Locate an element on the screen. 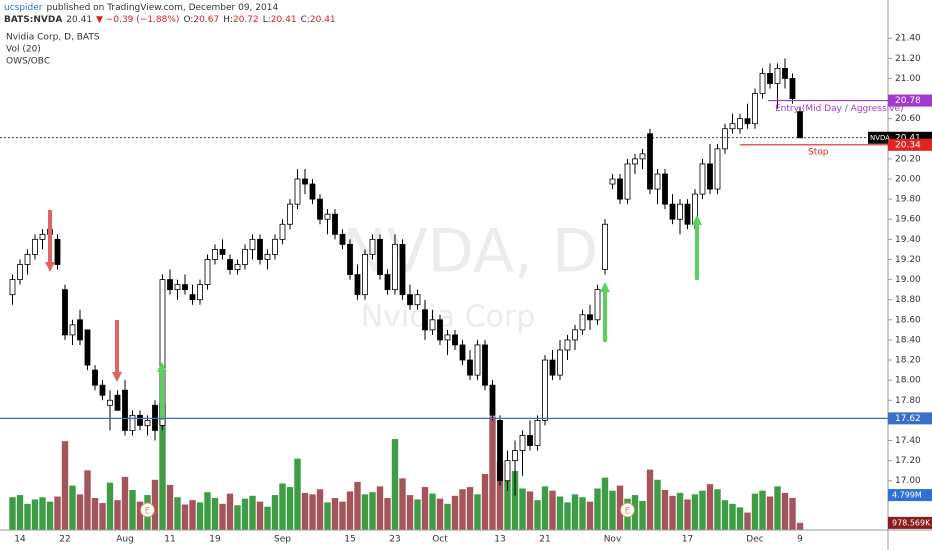 This screenshot has width=932, height=550. x-tick-label: Aug is located at coordinates (125, 540).